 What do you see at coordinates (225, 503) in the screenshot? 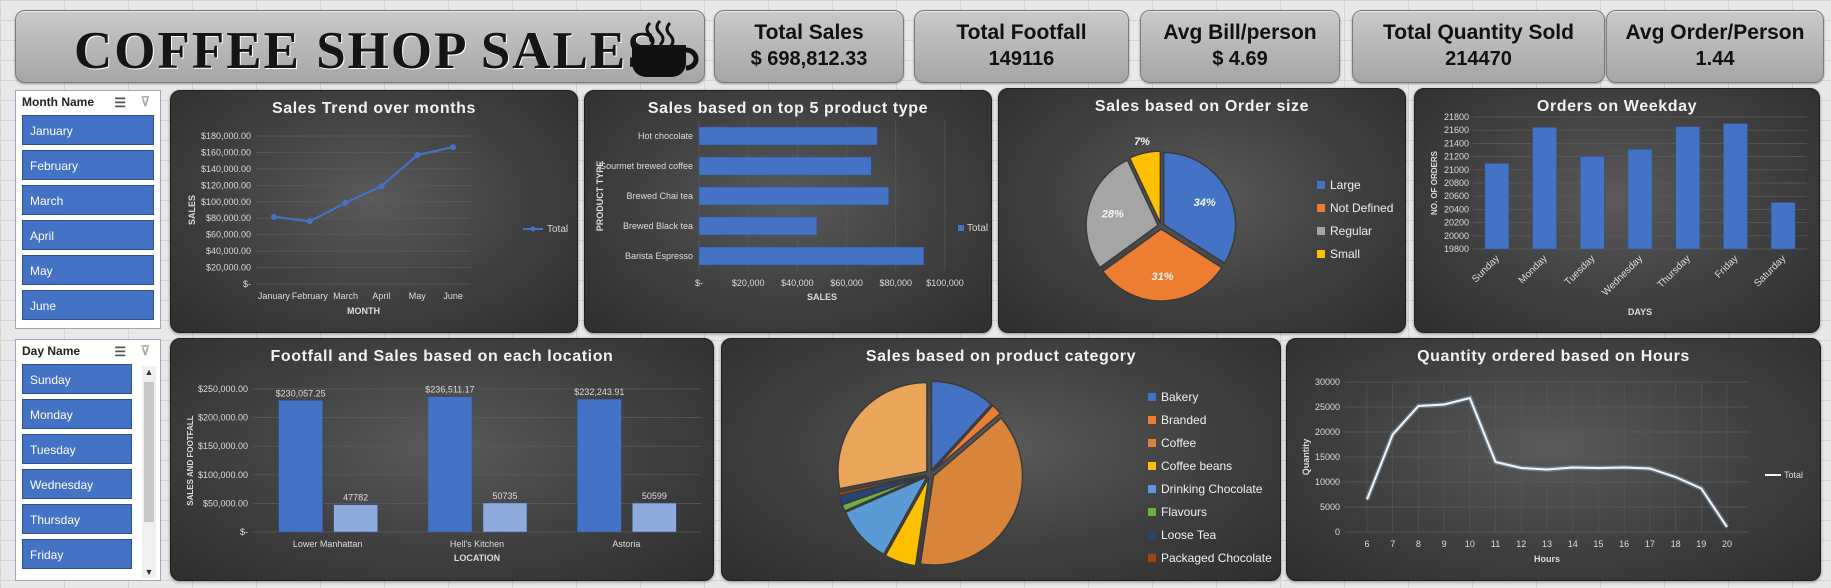
I see `y-tick-label: $50,000.00` at bounding box center [225, 503].